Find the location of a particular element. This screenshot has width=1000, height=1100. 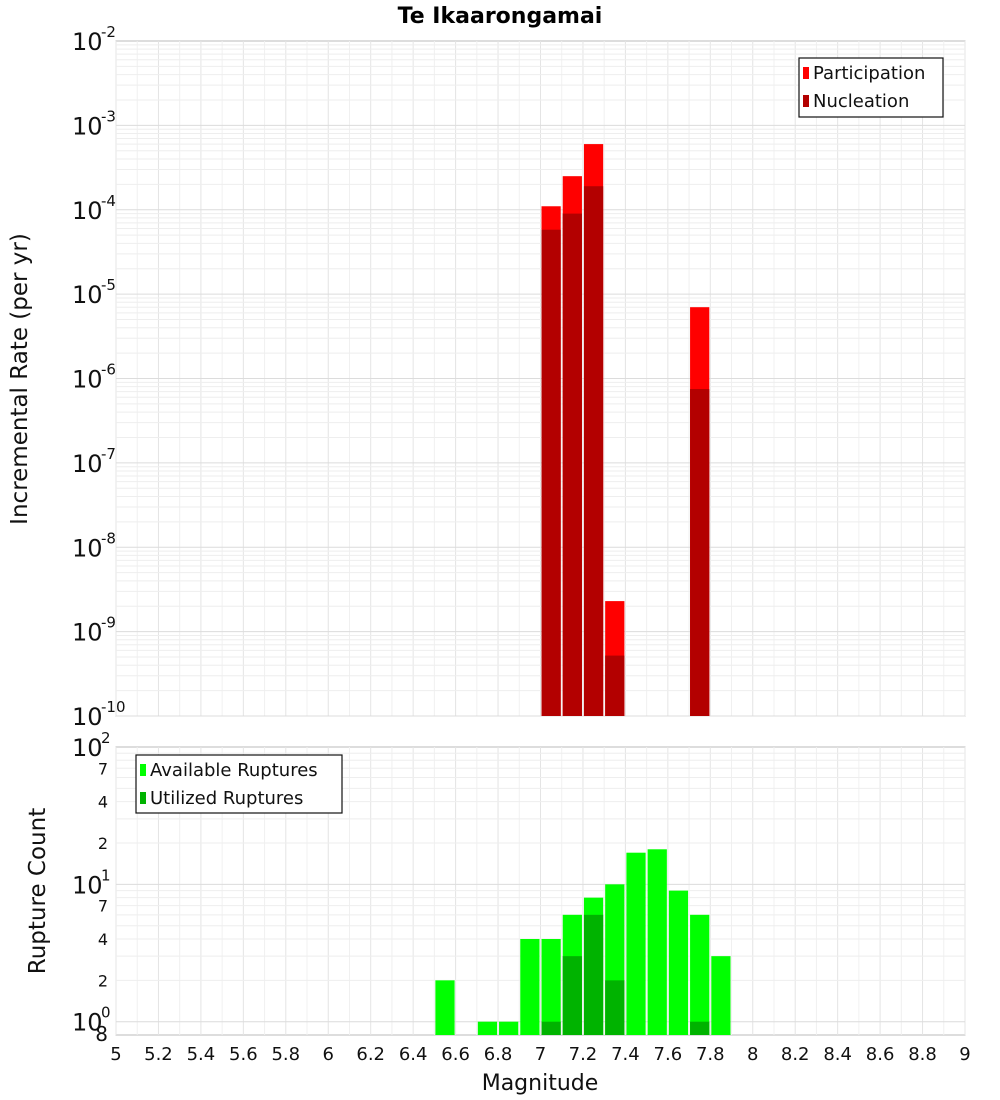

available-ruptures-legend-swatch is located at coordinates (143, 770).